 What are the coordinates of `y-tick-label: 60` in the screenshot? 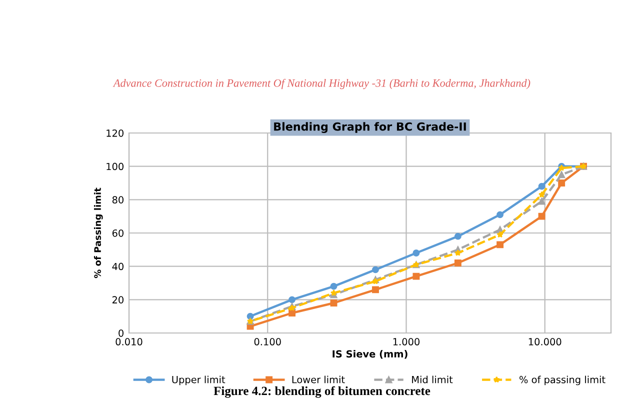 It's located at (118, 233).